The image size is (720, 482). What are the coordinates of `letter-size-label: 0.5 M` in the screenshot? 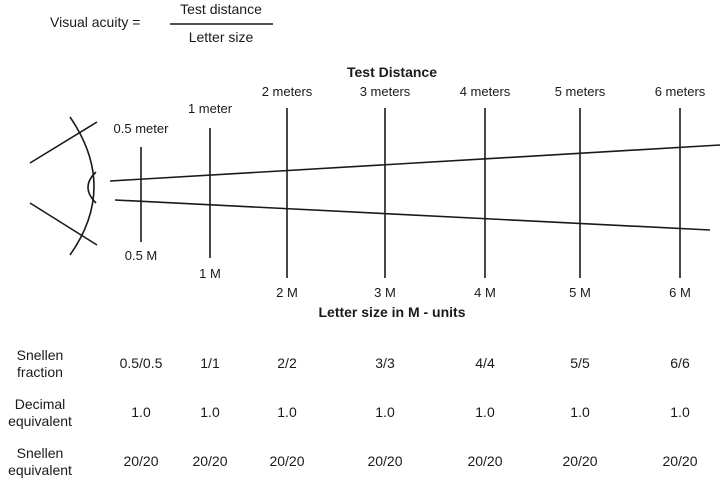 It's located at (141, 255).